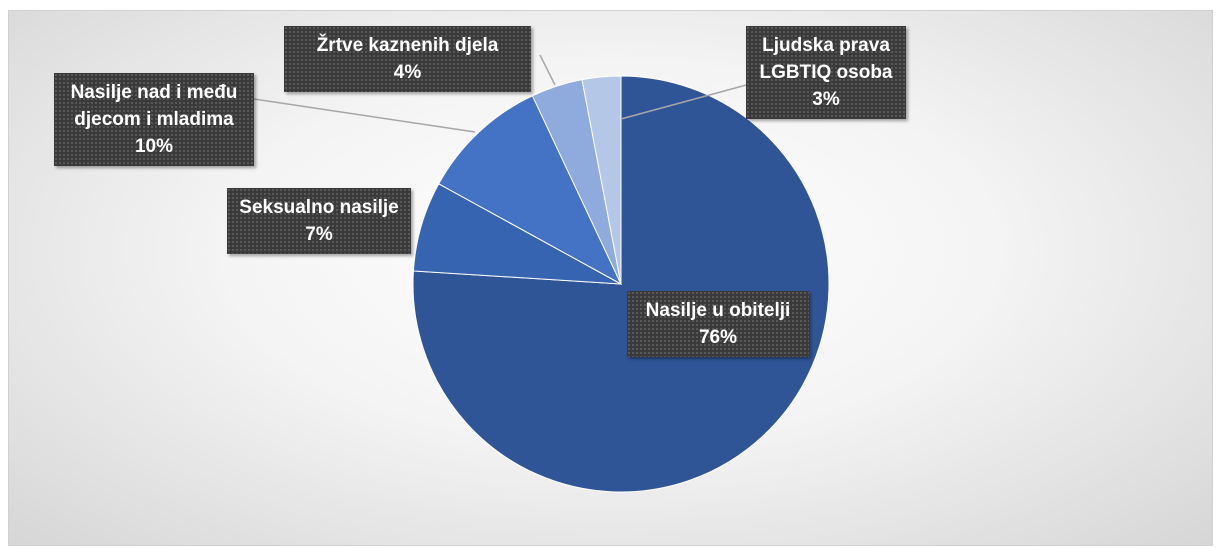 This screenshot has width=1219, height=548. I want to click on value-label: 76%, so click(718, 337).